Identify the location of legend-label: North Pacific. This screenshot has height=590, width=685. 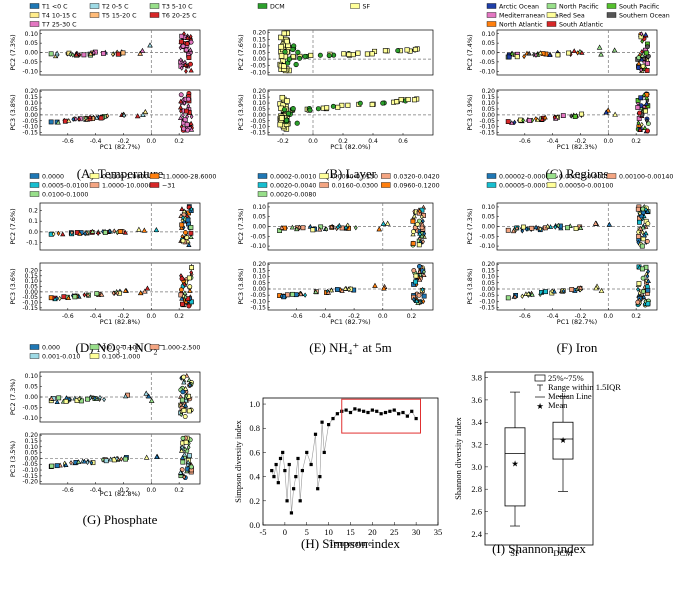
(579, 7).